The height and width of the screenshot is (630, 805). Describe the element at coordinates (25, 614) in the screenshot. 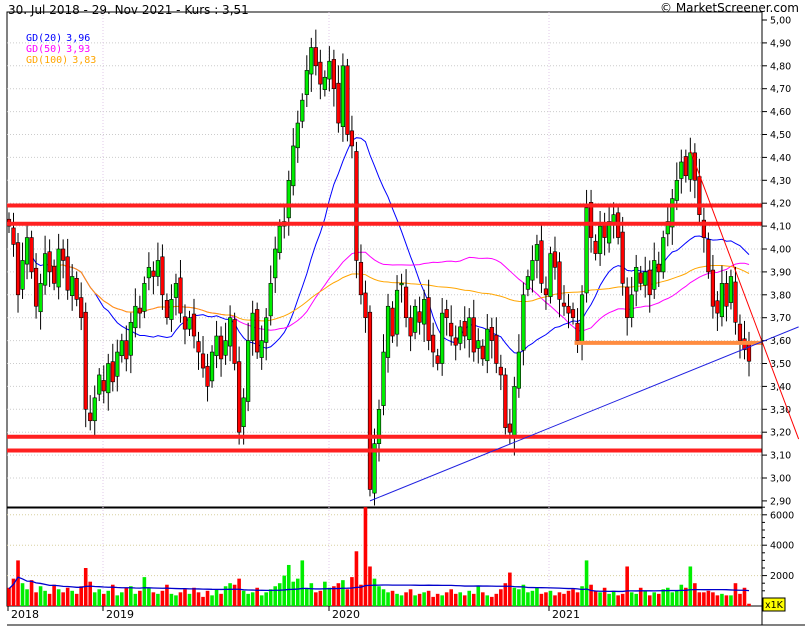

I see `year-label: 2018` at that location.